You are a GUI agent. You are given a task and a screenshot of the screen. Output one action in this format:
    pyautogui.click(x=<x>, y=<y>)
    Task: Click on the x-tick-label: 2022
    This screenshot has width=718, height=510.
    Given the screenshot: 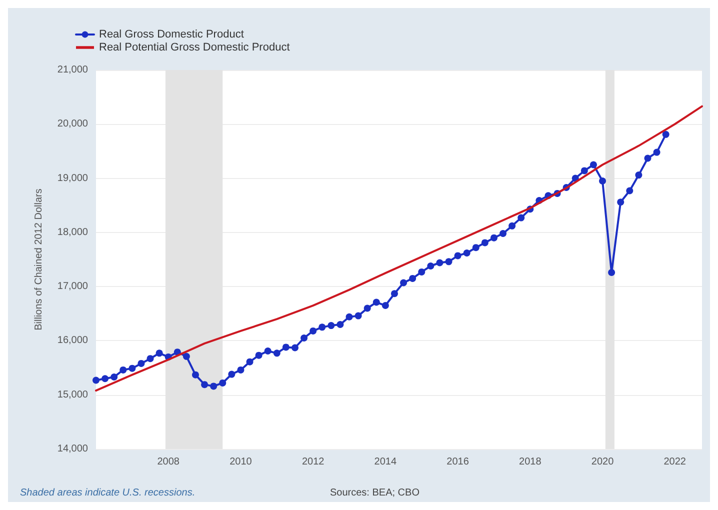 What is the action you would take?
    pyautogui.click(x=675, y=462)
    